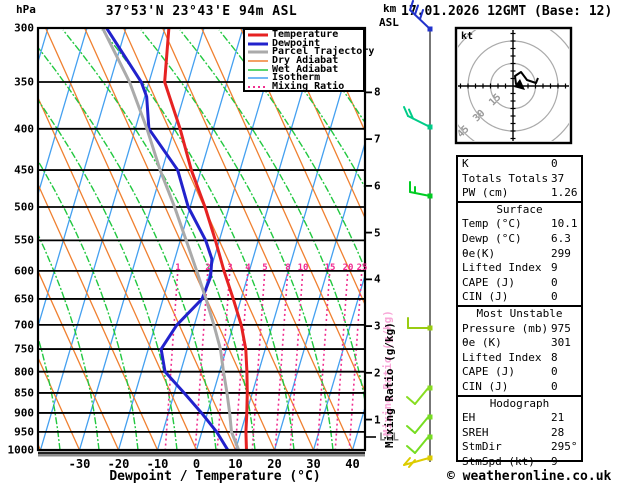 The image size is (629, 486). Describe the element at coordinates (24, 432) in the screenshot. I see `pressure-tick-label: 950` at that location.